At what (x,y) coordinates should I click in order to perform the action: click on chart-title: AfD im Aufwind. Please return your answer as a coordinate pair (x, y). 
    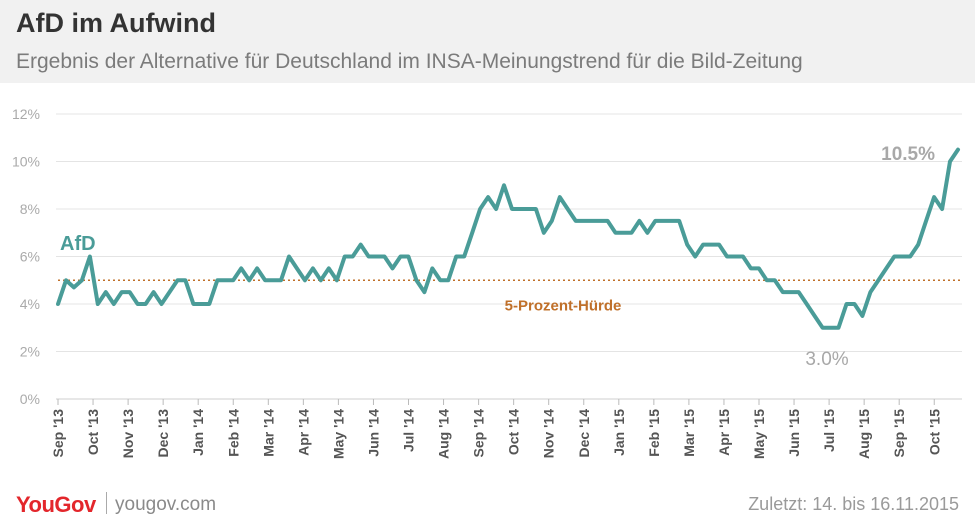
    Looking at the image, I should click on (116, 23).